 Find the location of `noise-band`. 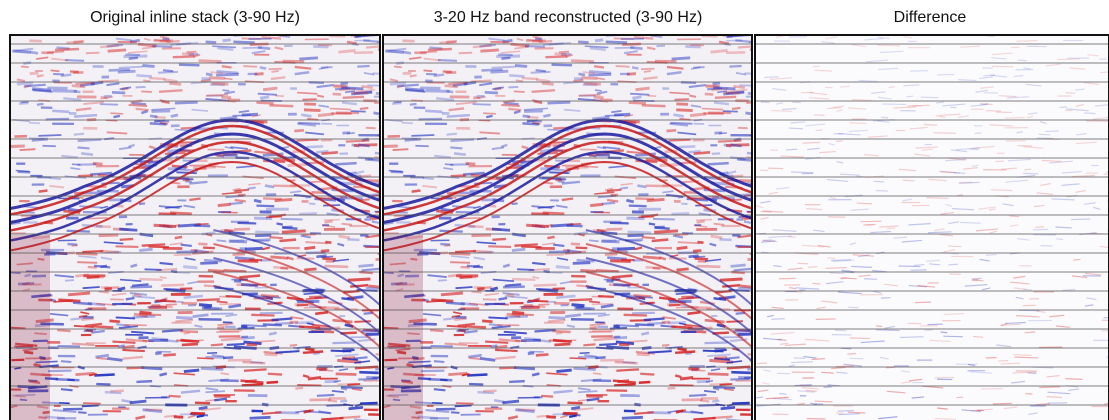

noise-band is located at coordinates (403, 327).